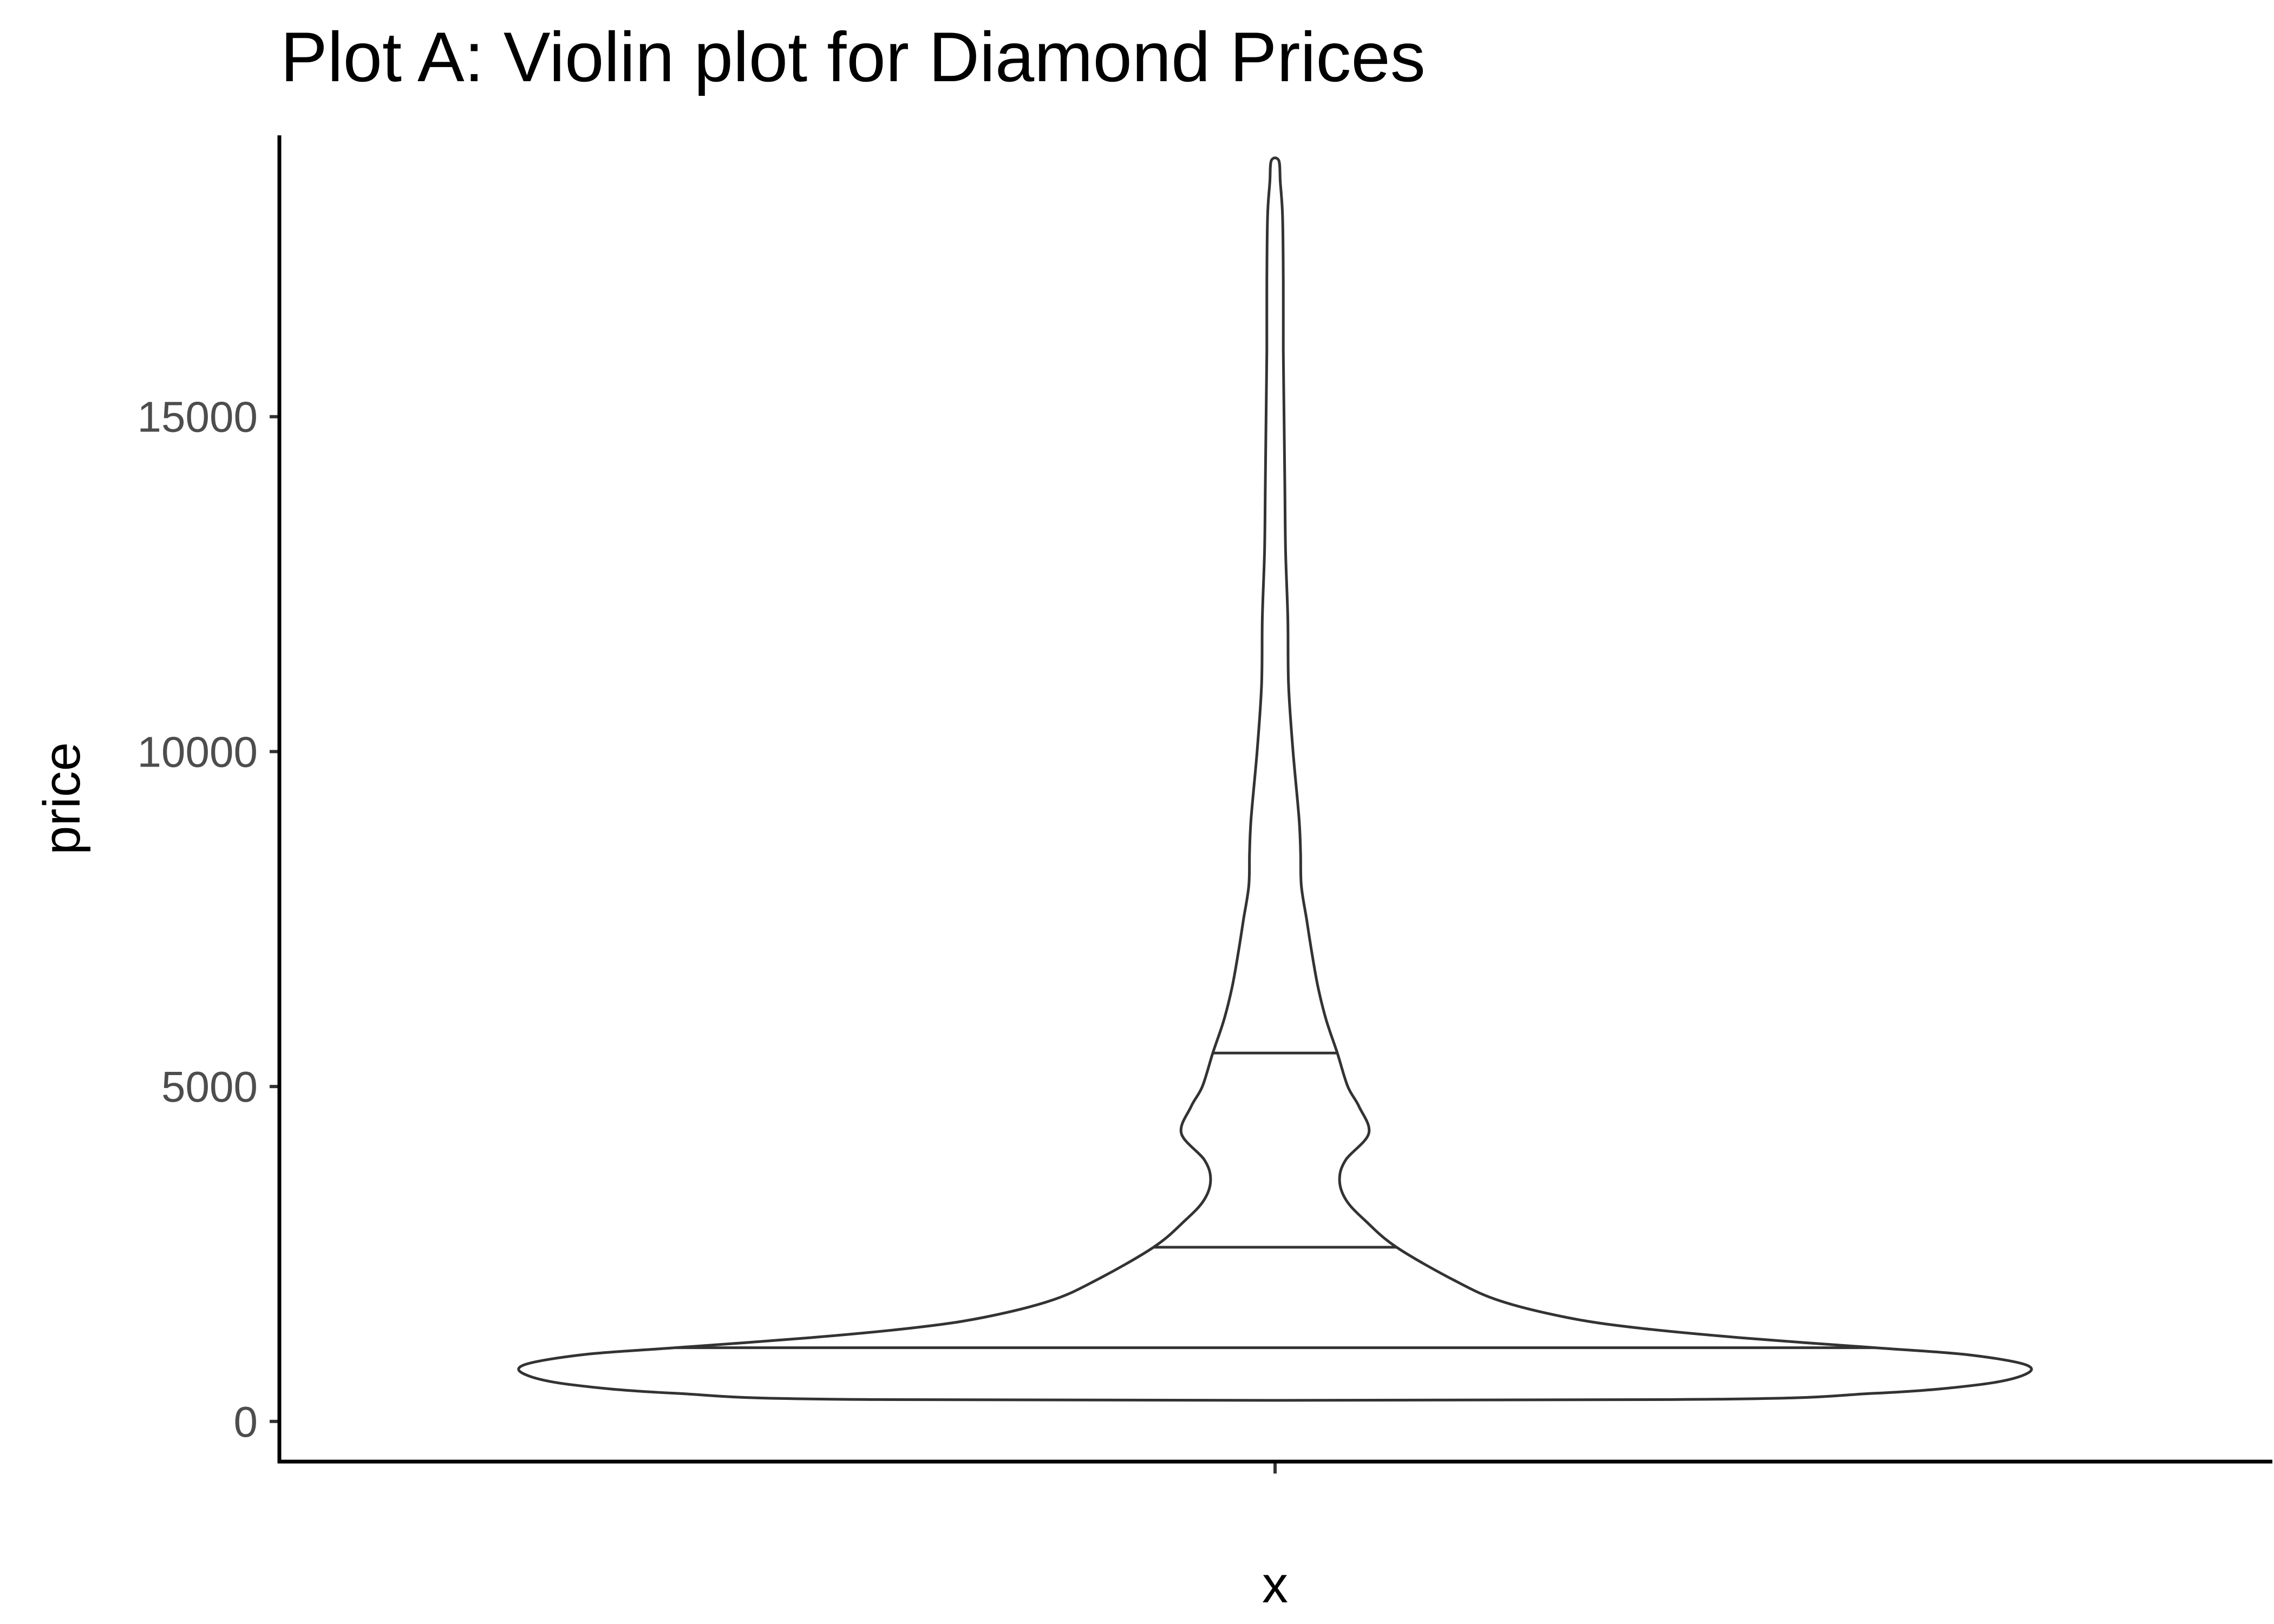 This screenshot has width=2274, height=1624. What do you see at coordinates (209, 919) in the screenshot?
I see `y-axis-ticks: 0 5000 10000 15000` at bounding box center [209, 919].